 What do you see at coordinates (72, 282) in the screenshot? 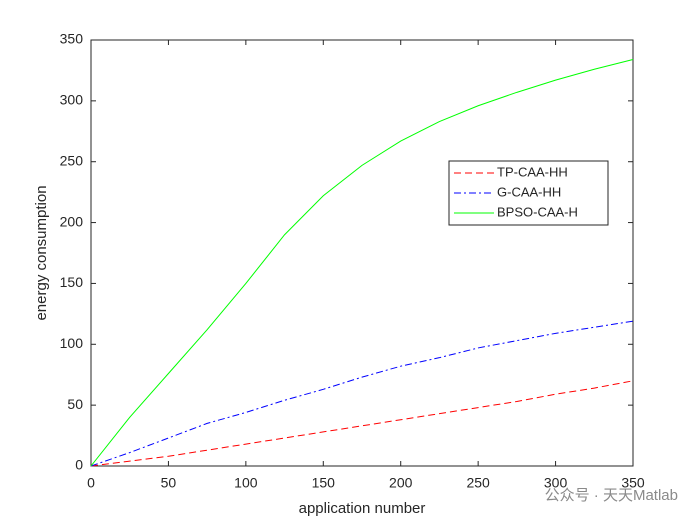
I see `y-tick-label: 150` at bounding box center [72, 282].